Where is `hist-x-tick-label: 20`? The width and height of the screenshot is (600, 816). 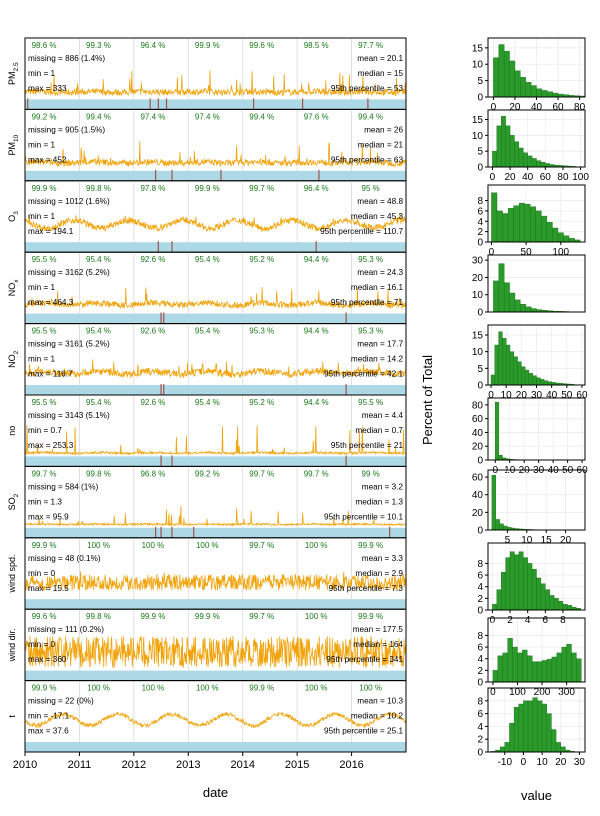
hist-x-tick-label: 20 is located at coordinates (566, 540).